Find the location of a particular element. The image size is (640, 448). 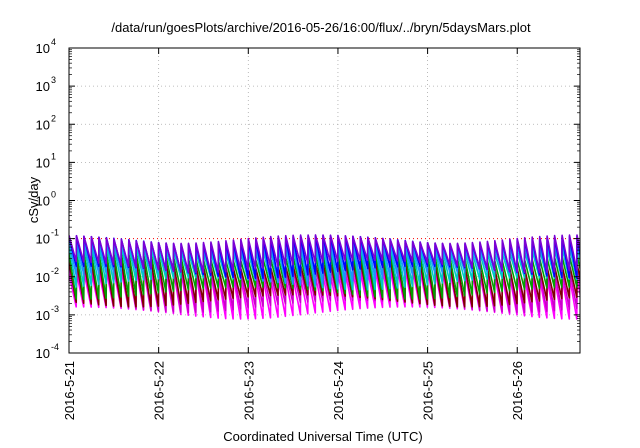

y-tick-label-exponent: 2 is located at coordinates (53, 118).